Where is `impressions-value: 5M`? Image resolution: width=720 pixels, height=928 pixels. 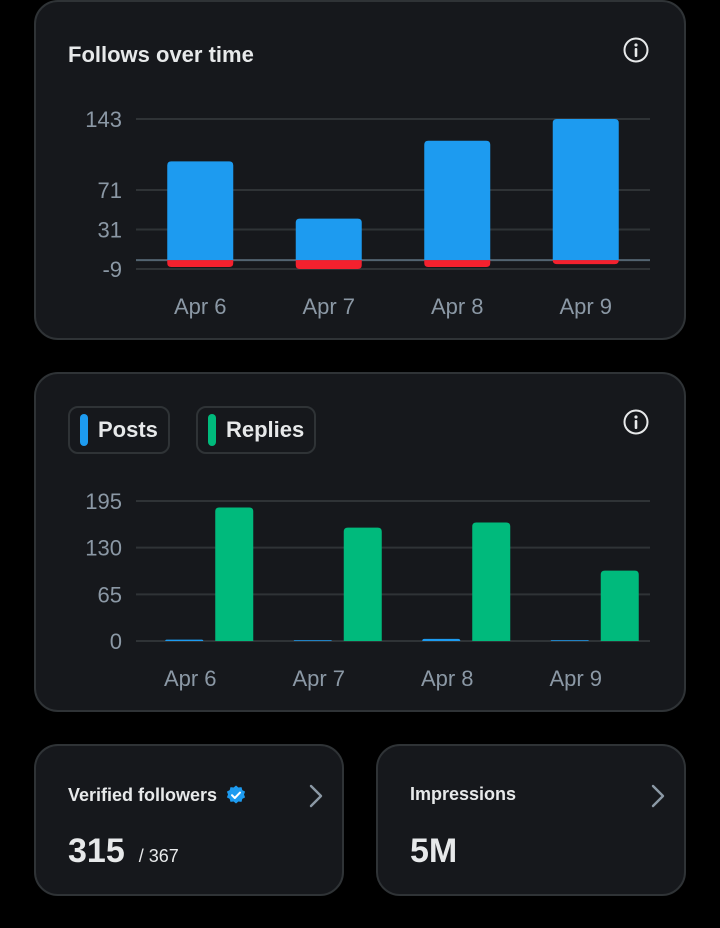
impressions-value: 5M is located at coordinates (434, 851).